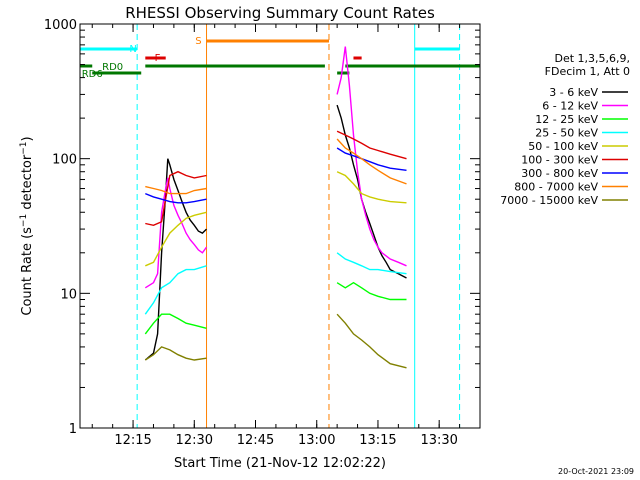 The height and width of the screenshot is (480, 640). Describe the element at coordinates (132, 440) in the screenshot. I see `x-tick-label: 12:15` at that location.